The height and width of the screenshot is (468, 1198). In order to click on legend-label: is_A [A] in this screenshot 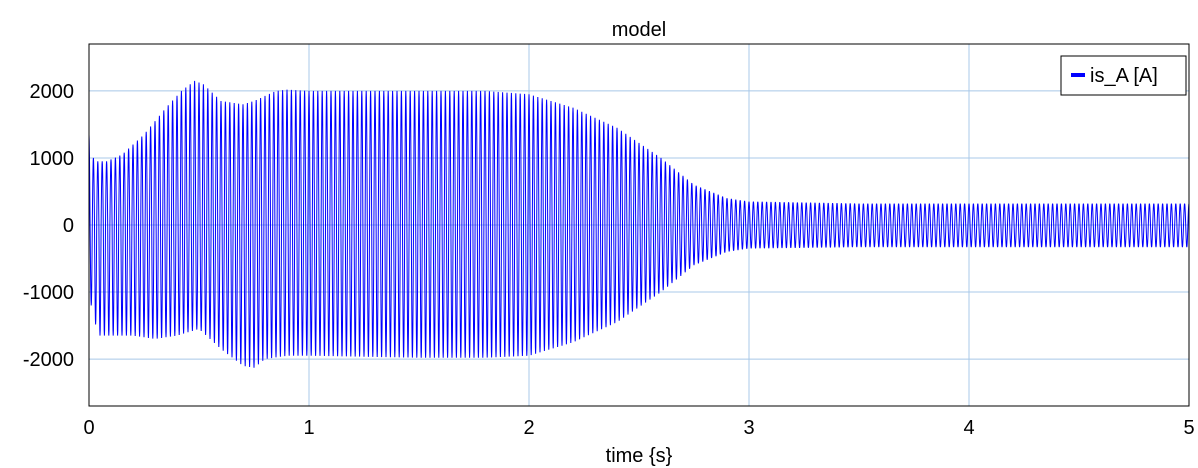, I will do `click(1124, 76)`.